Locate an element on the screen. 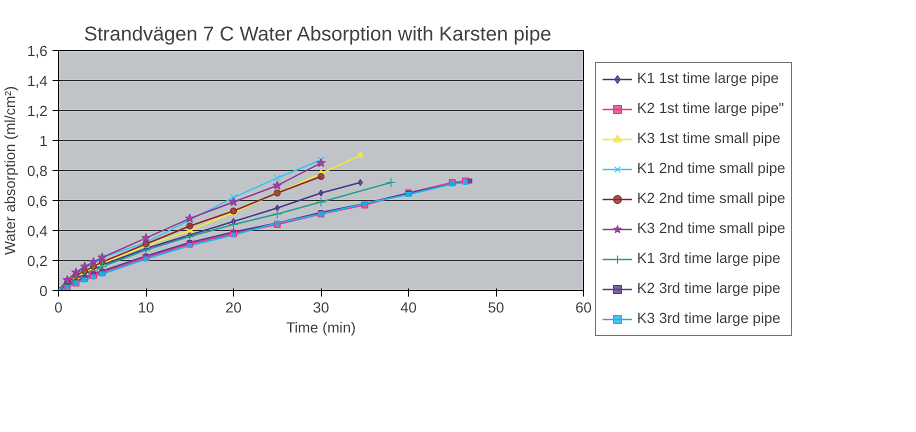 This screenshot has width=916, height=432. legend-label: K1 2nd time small pipe is located at coordinates (711, 169).